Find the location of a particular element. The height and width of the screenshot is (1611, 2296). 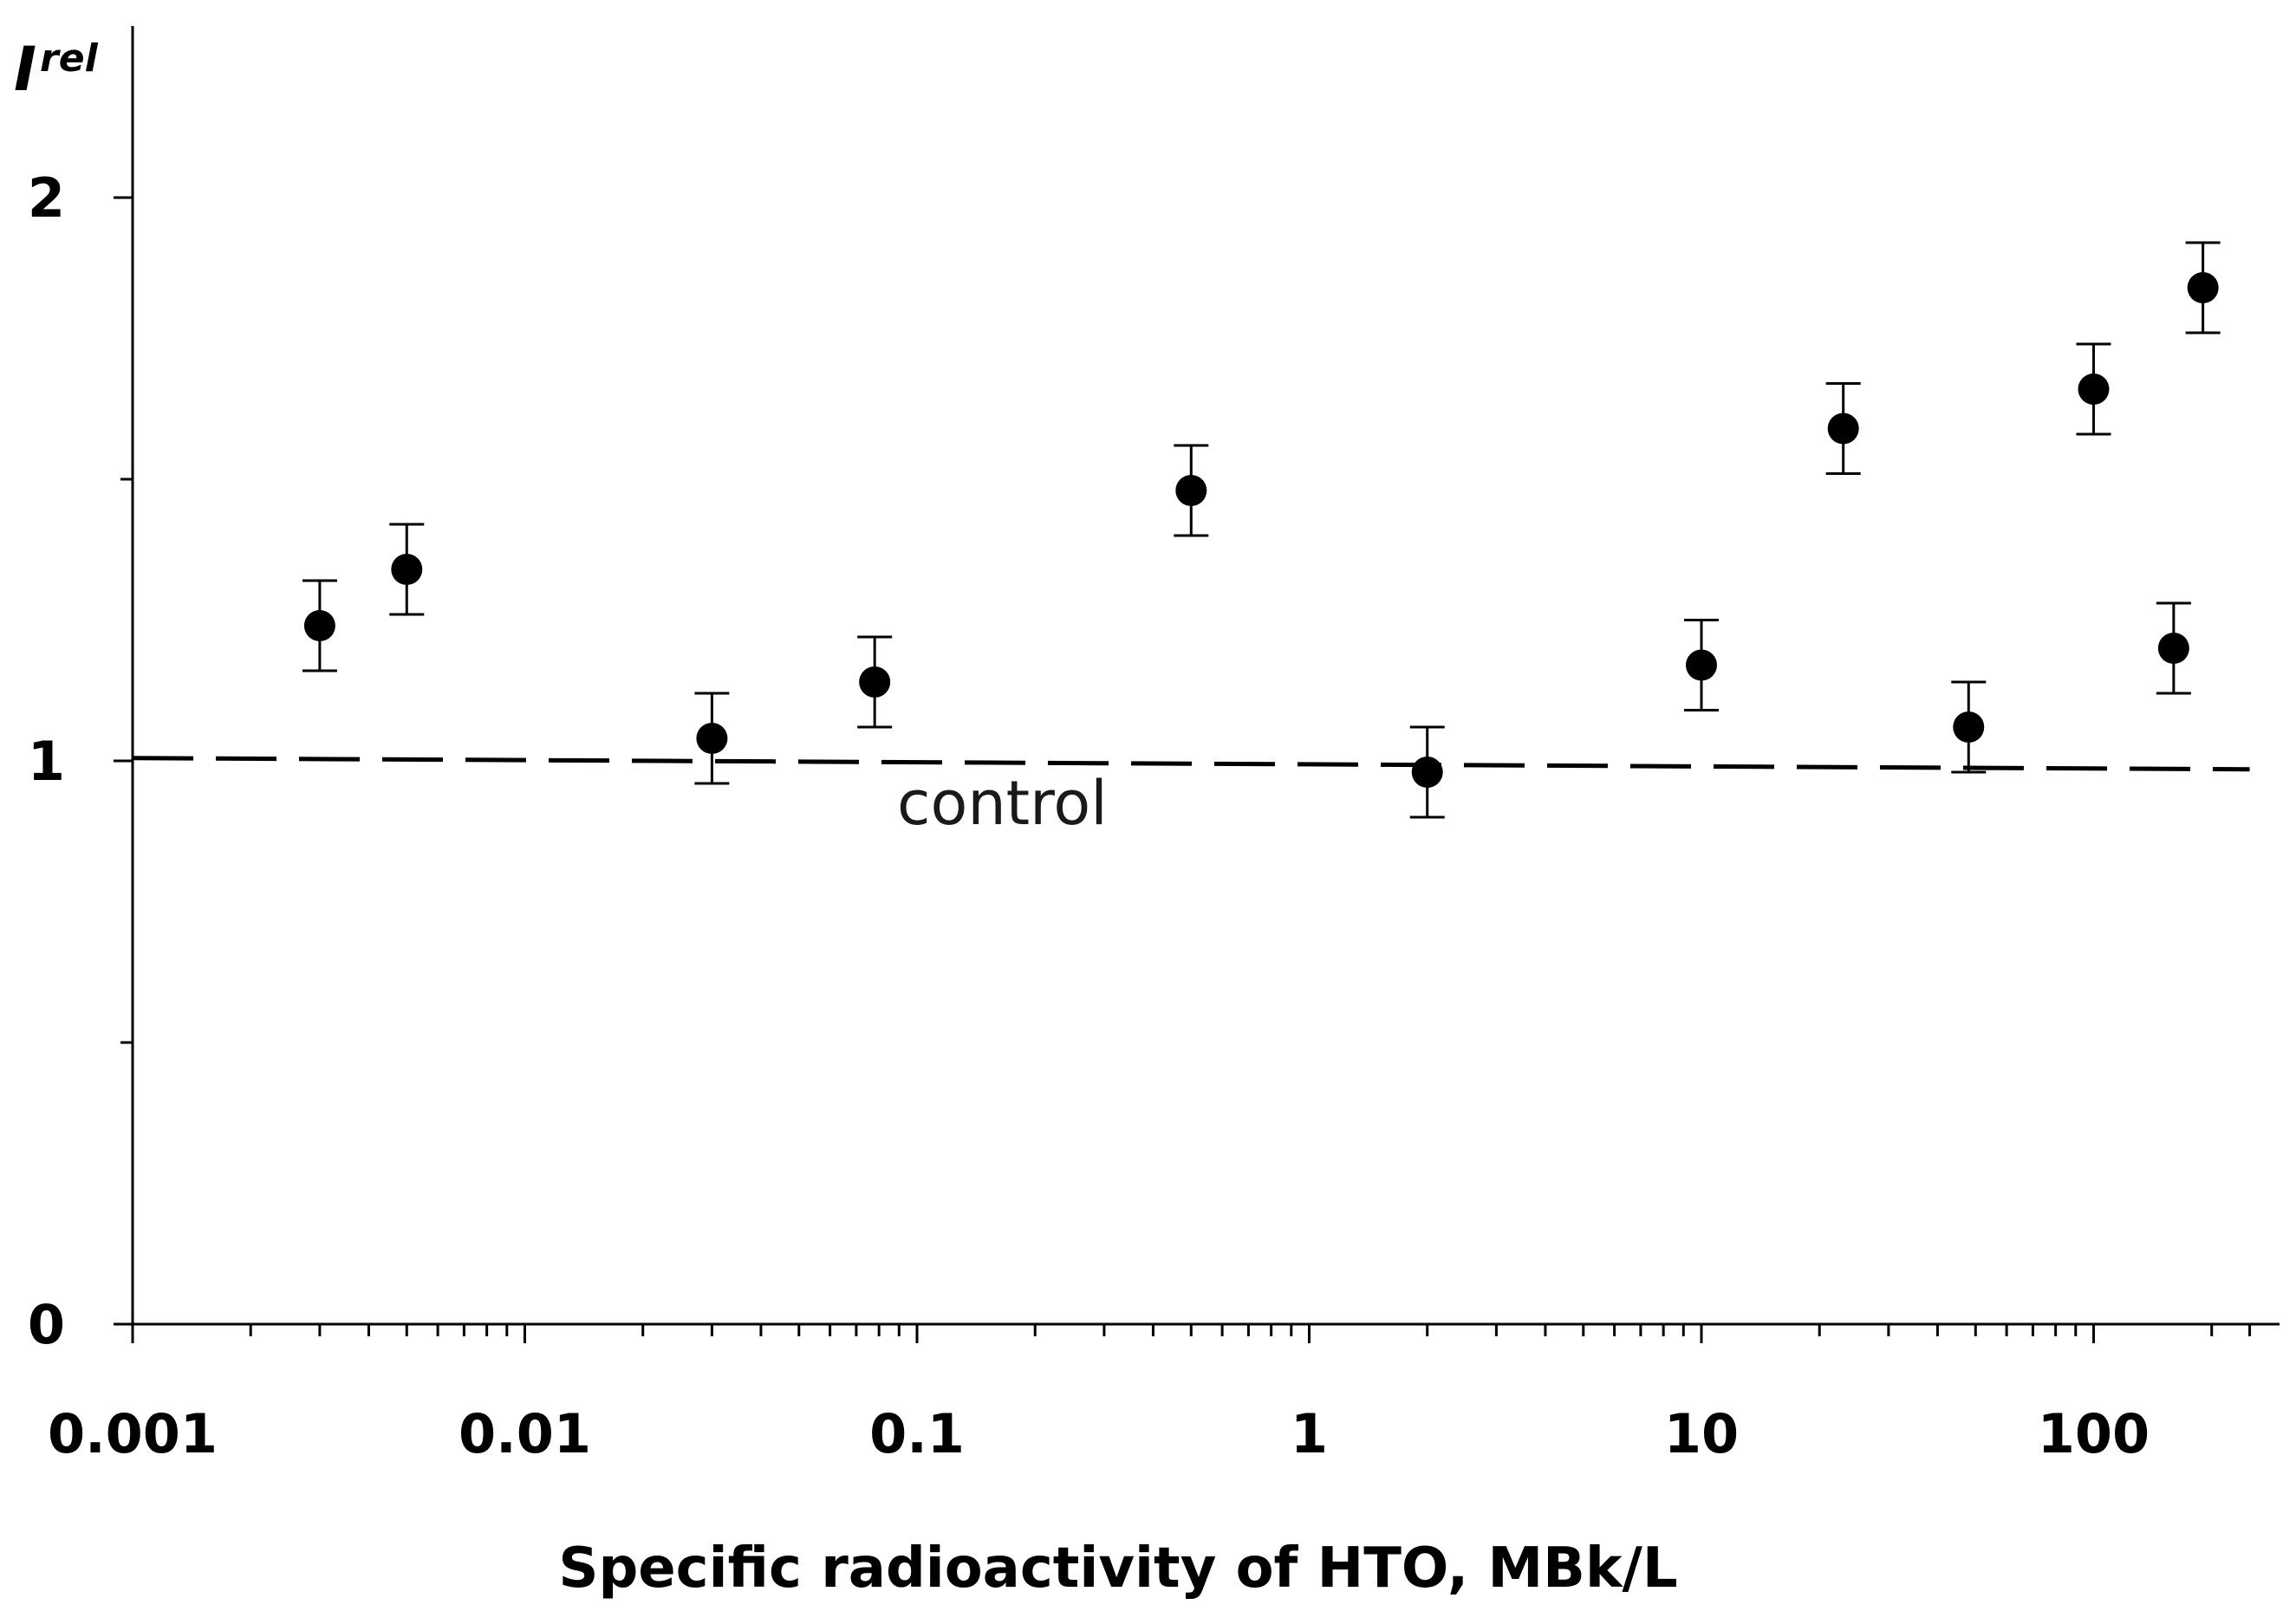

y-axis-title: Irel is located at coordinates (56, 69).